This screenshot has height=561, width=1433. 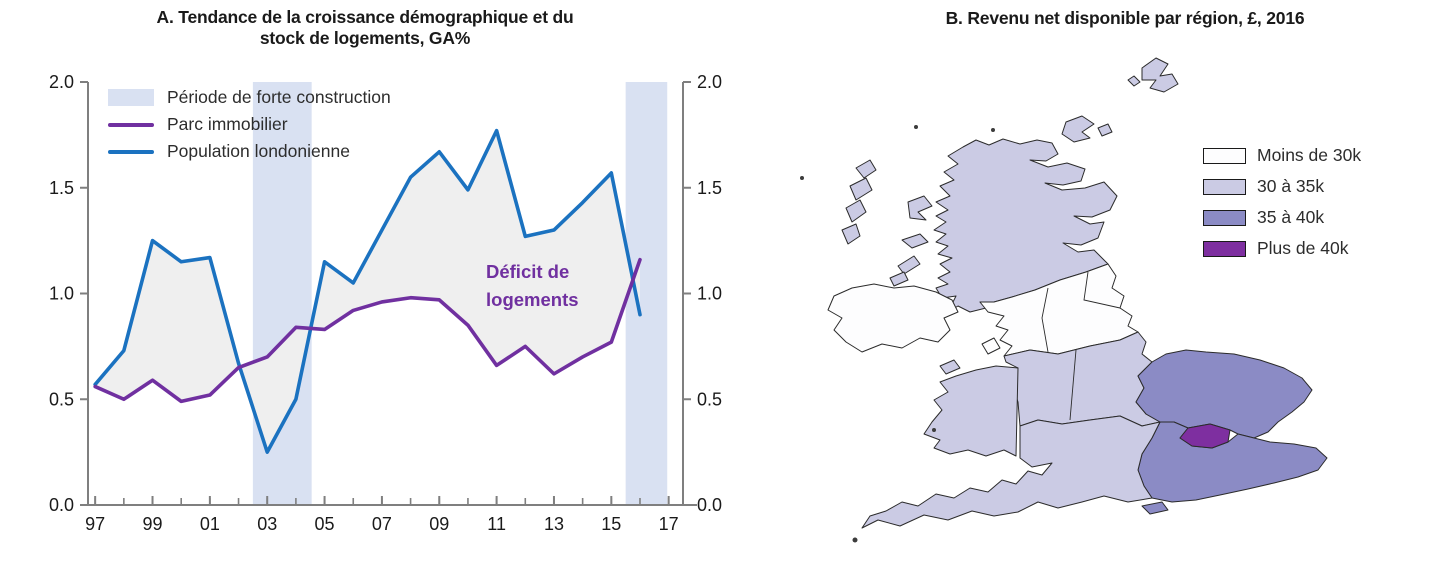 What do you see at coordinates (131, 151) in the screenshot?
I see `london-population-line-swatch` at bounding box center [131, 151].